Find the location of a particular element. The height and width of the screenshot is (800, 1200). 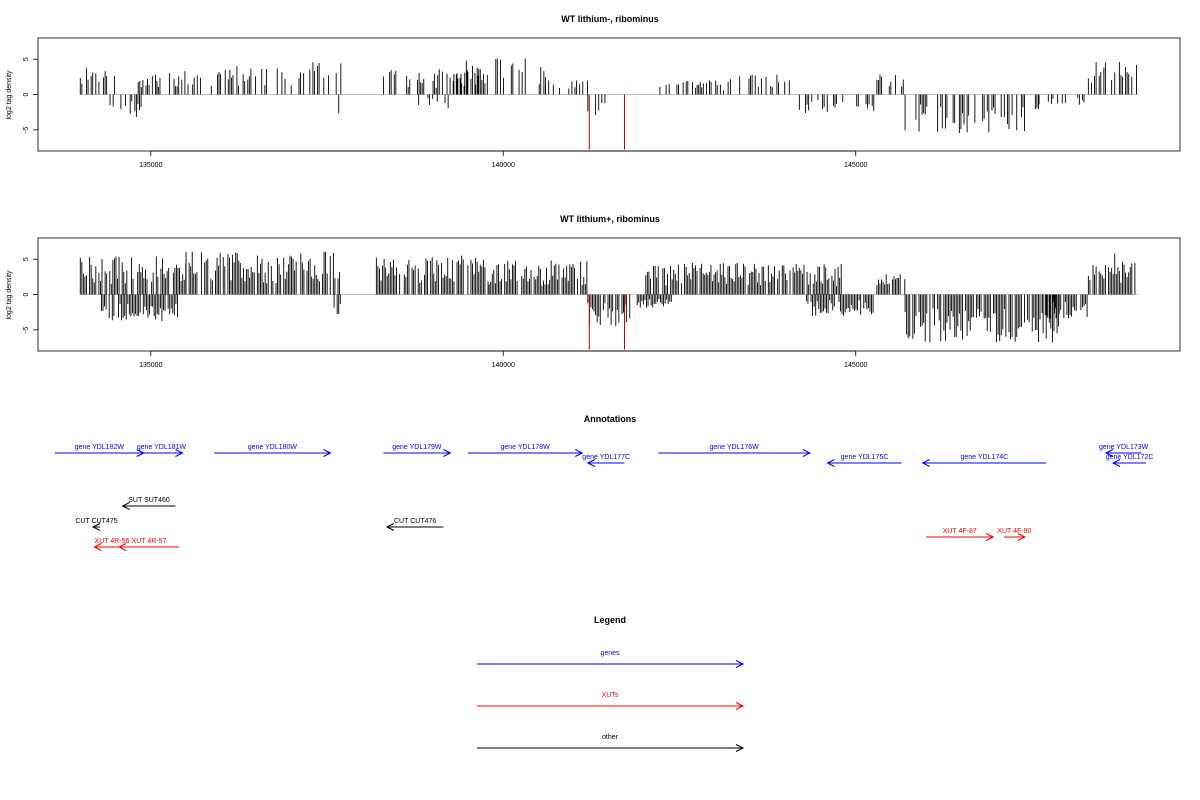

legend-label-xuts: XUTs is located at coordinates (610, 695).